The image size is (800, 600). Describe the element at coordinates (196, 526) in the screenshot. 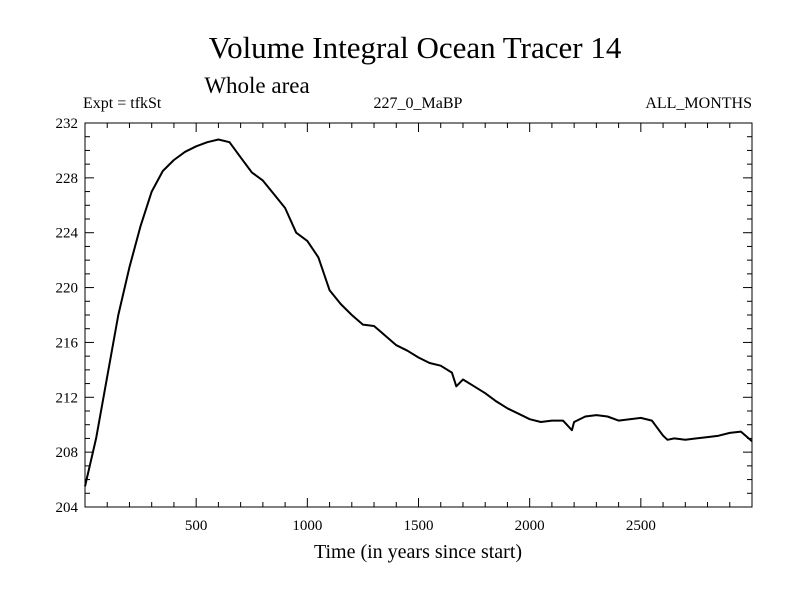

I see `x-tick-label: 500` at that location.